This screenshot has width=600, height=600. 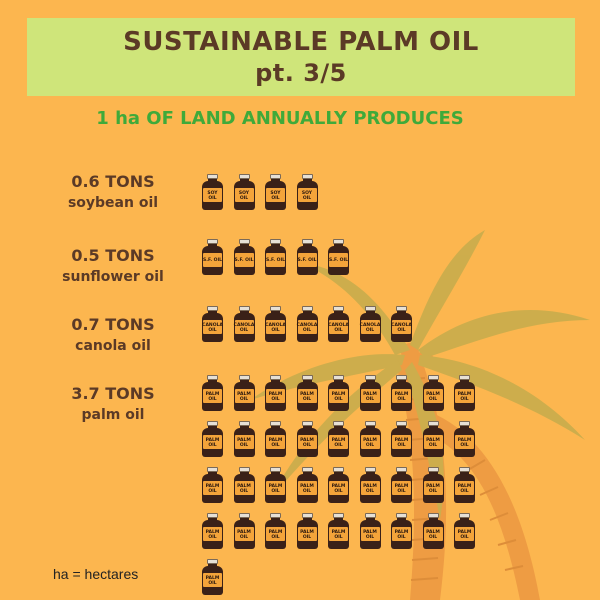 What do you see at coordinates (113, 181) in the screenshot?
I see `amount-soybean: 0.6 TONS` at bounding box center [113, 181].